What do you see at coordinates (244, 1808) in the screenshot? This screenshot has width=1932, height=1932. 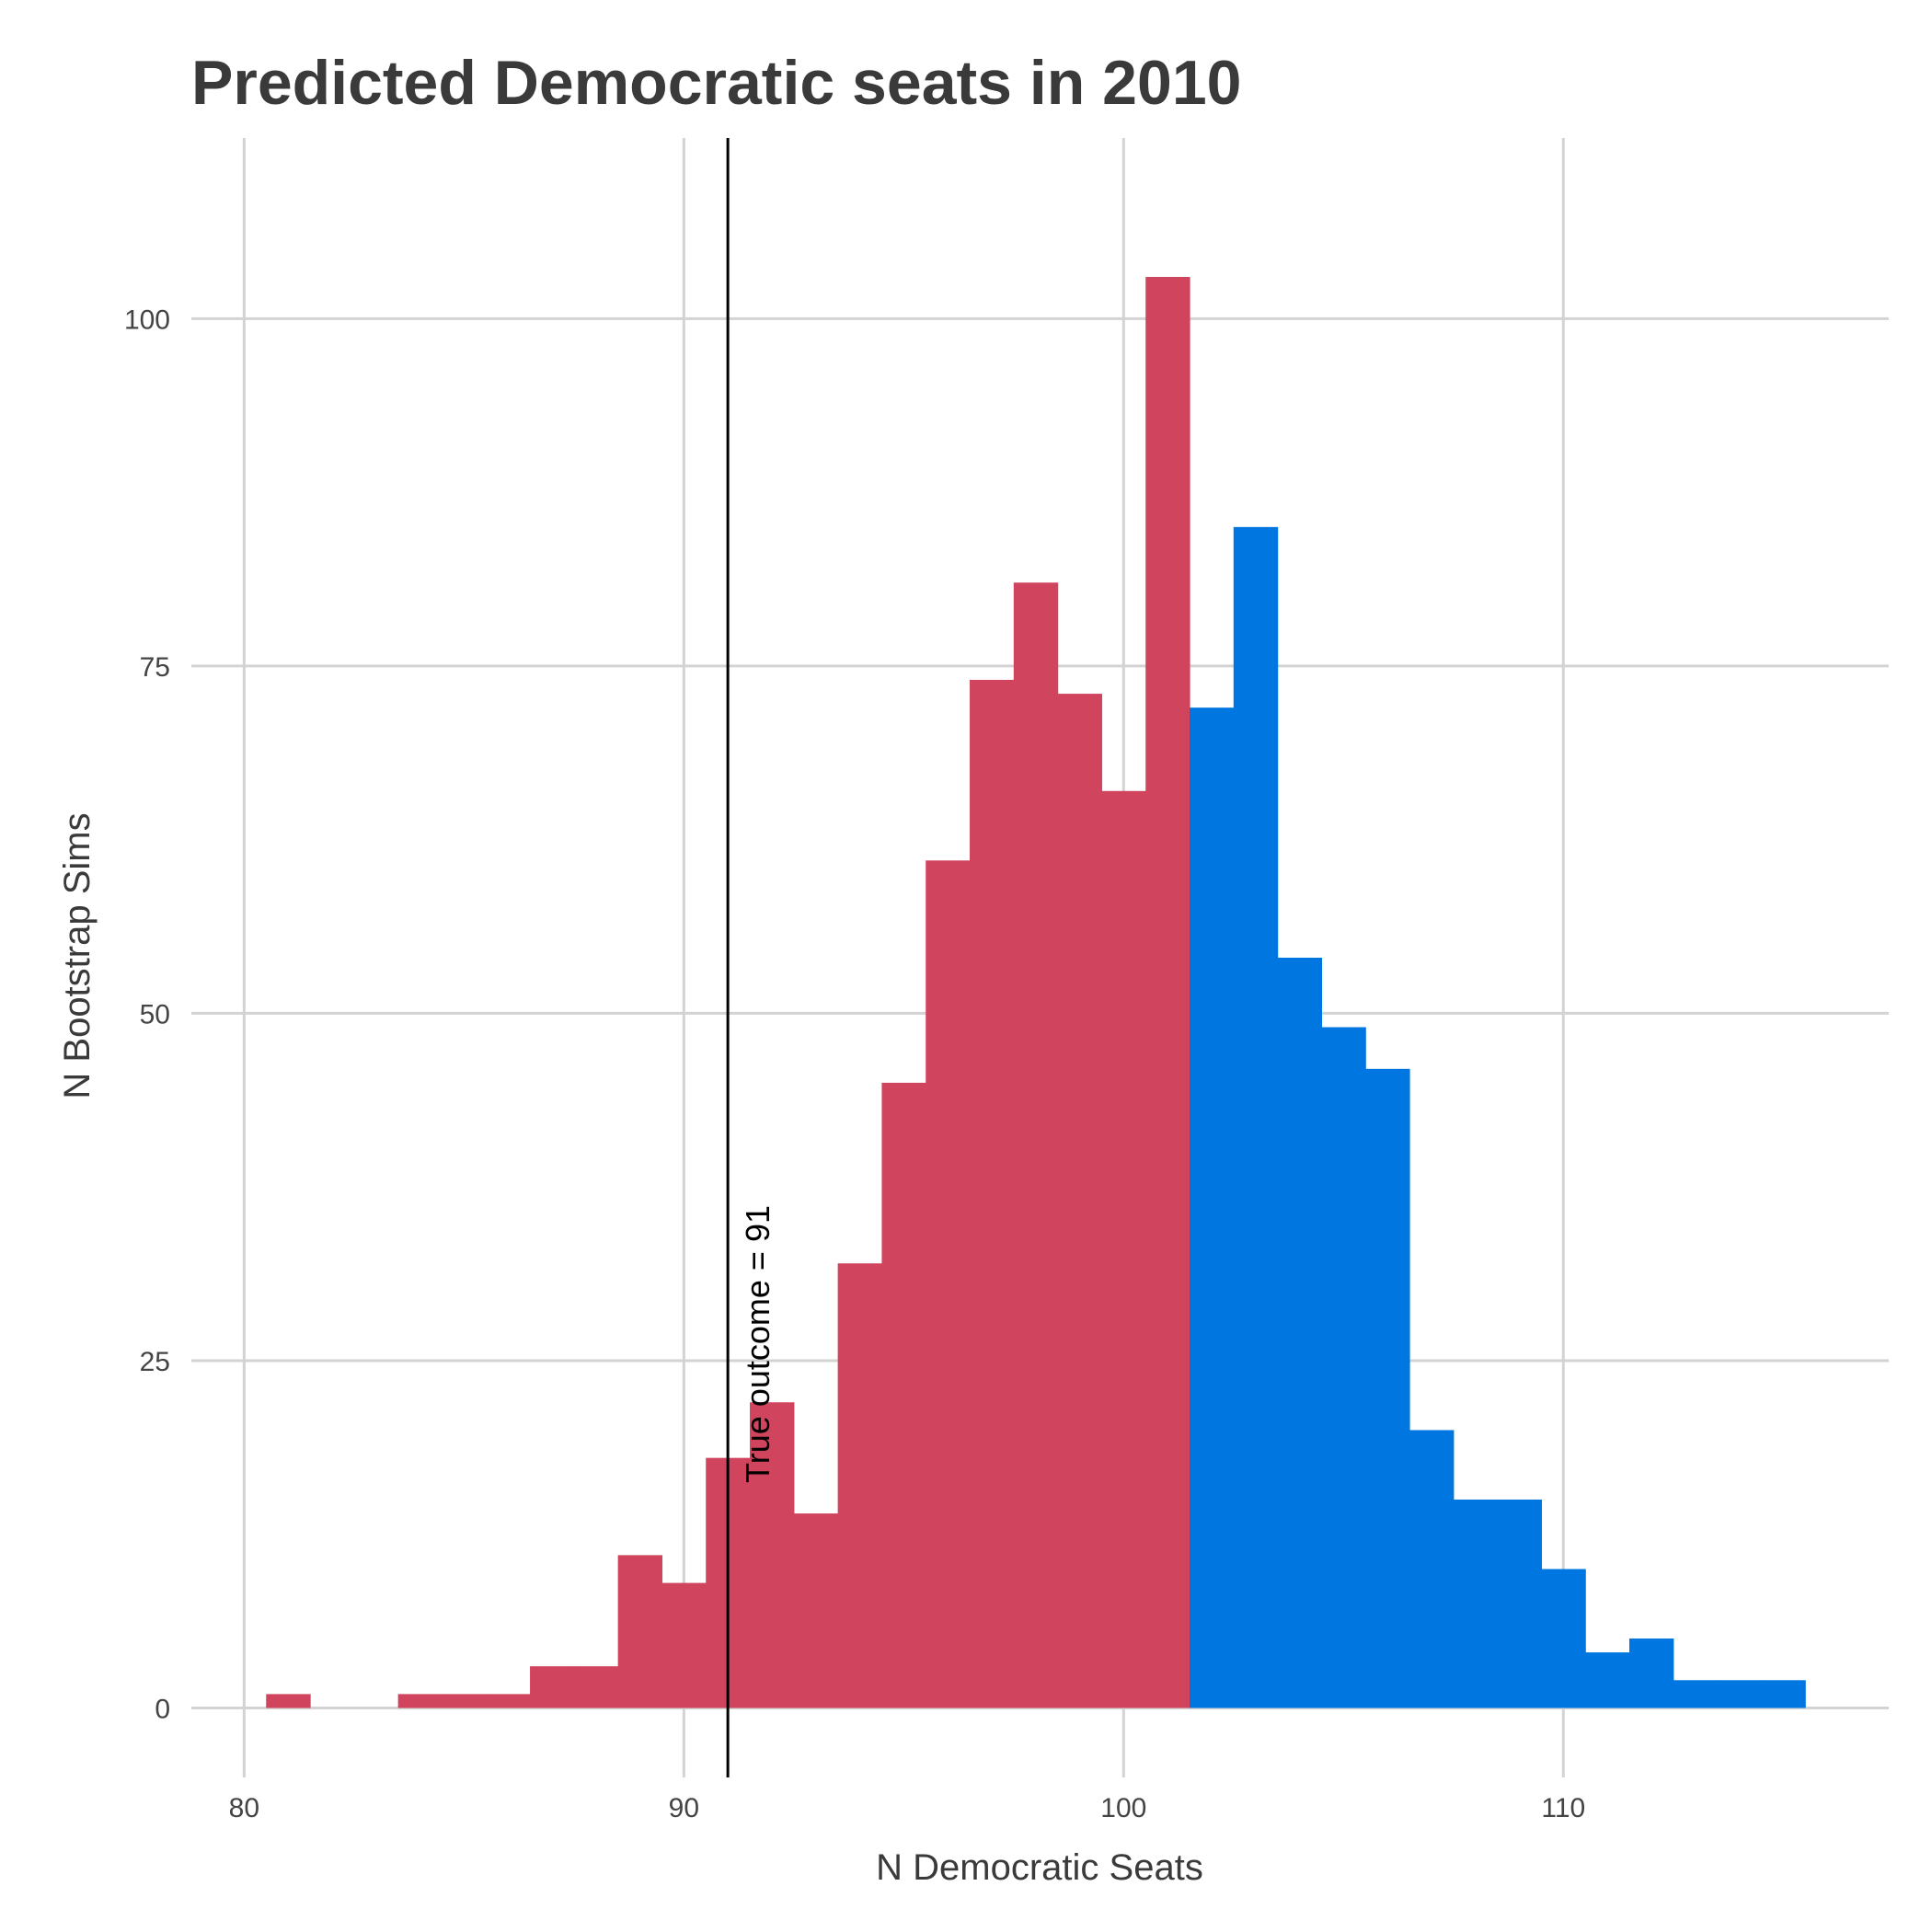 I see `x-tick-label-80: 80` at bounding box center [244, 1808].